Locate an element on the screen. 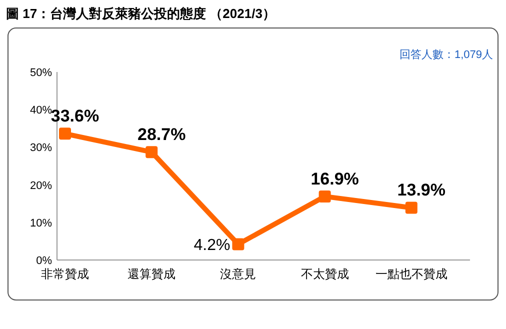 This screenshot has width=506, height=329. ytick: 50% is located at coordinates (41, 73).